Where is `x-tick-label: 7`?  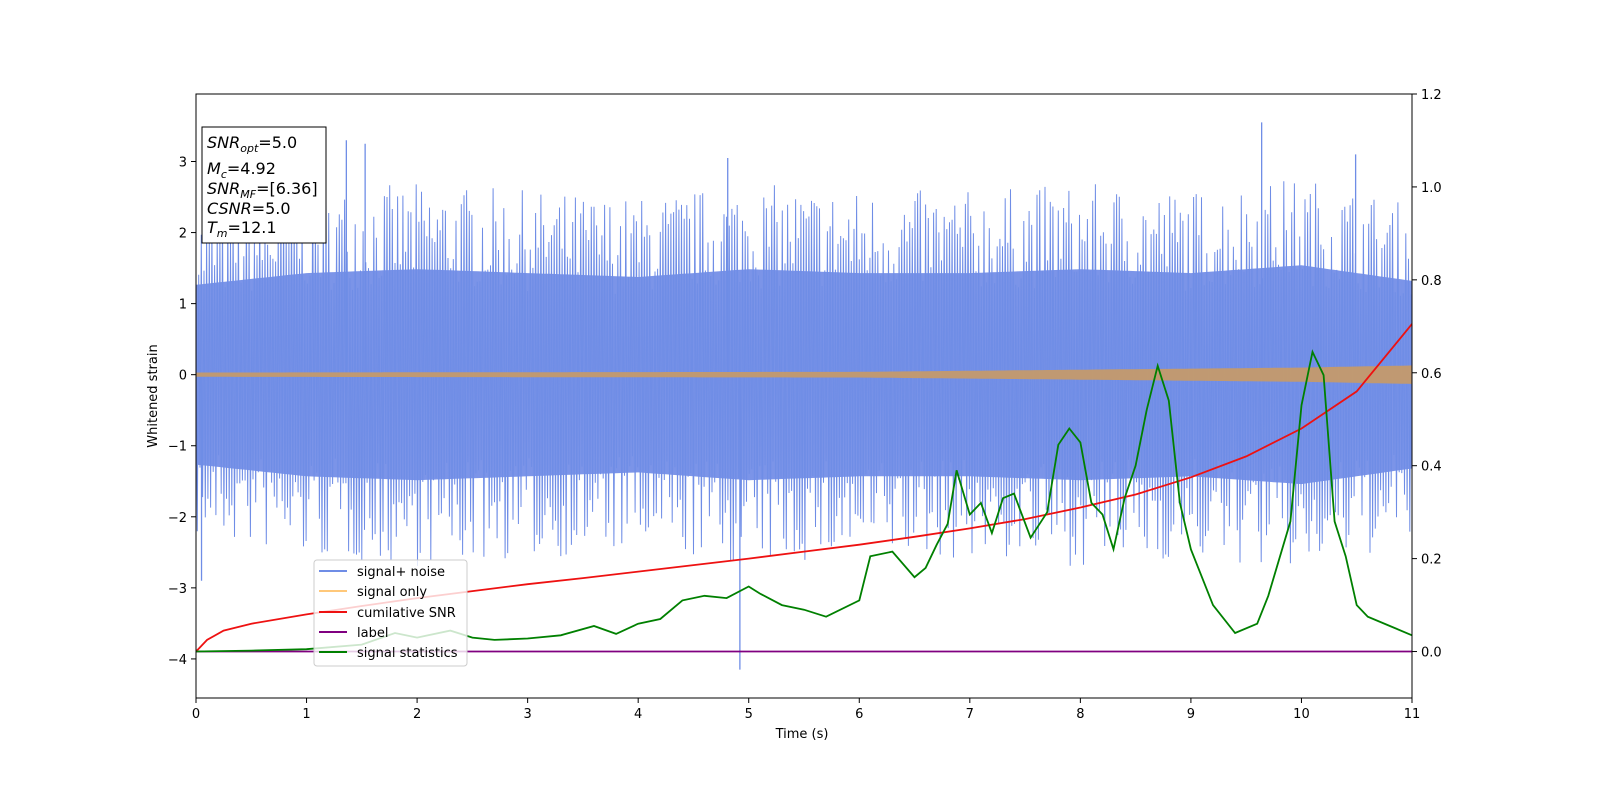
x-tick-label: 7 is located at coordinates (970, 714).